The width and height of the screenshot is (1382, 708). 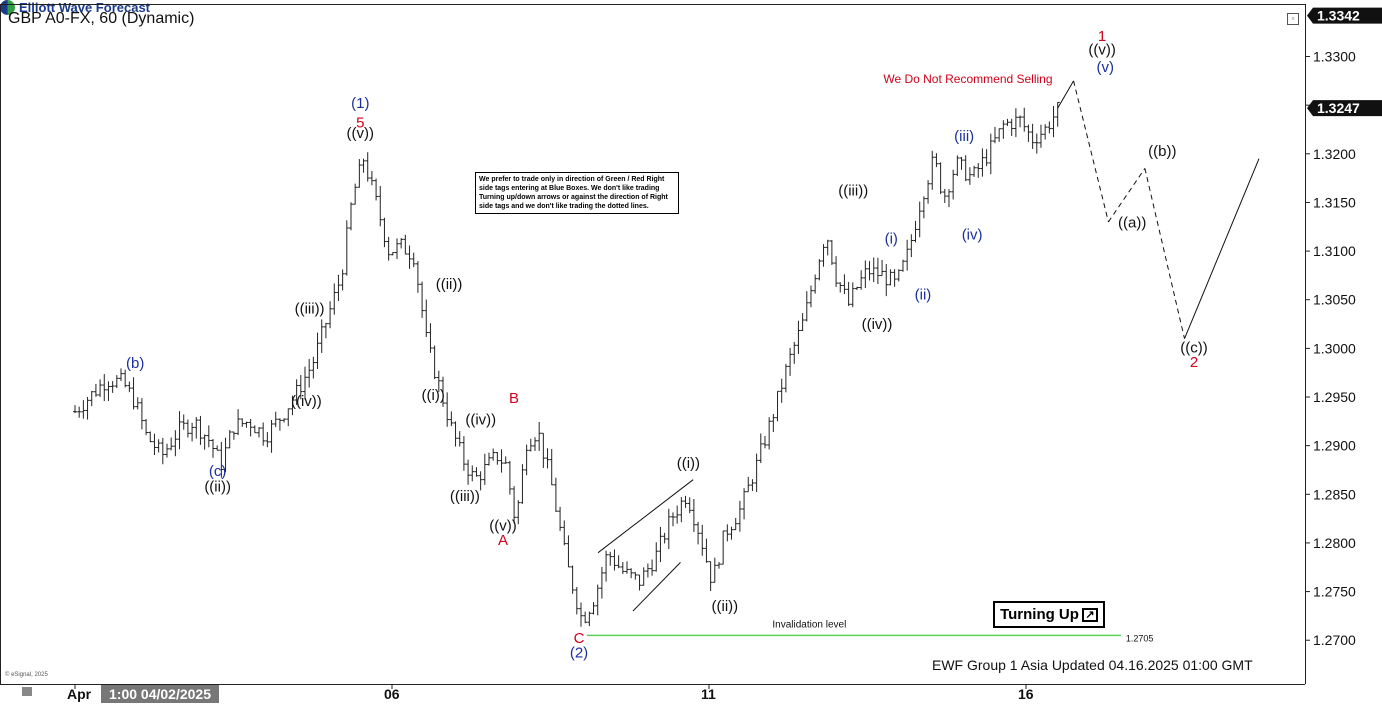 I want to click on price-tag-label: 1.3342, so click(x=1338, y=16).